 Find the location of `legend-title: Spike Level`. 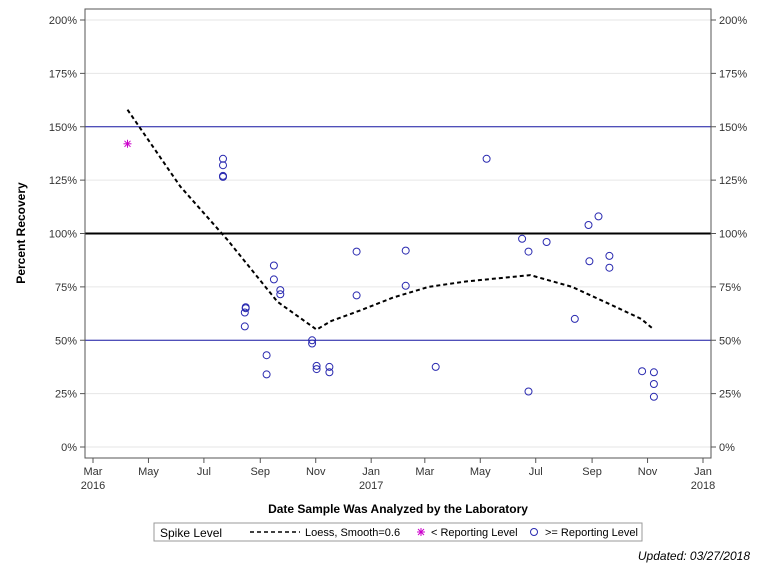

legend-title: Spike Level is located at coordinates (191, 533).